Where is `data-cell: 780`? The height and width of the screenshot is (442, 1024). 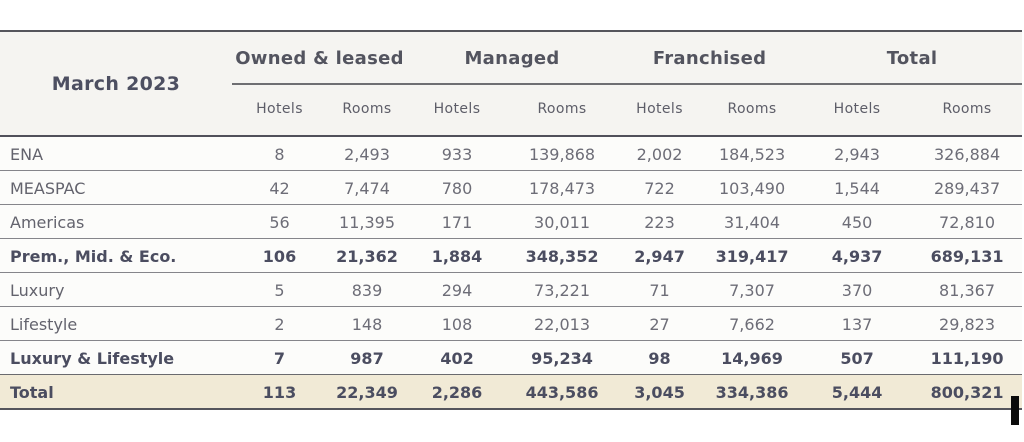 data-cell: 780 is located at coordinates (457, 187).